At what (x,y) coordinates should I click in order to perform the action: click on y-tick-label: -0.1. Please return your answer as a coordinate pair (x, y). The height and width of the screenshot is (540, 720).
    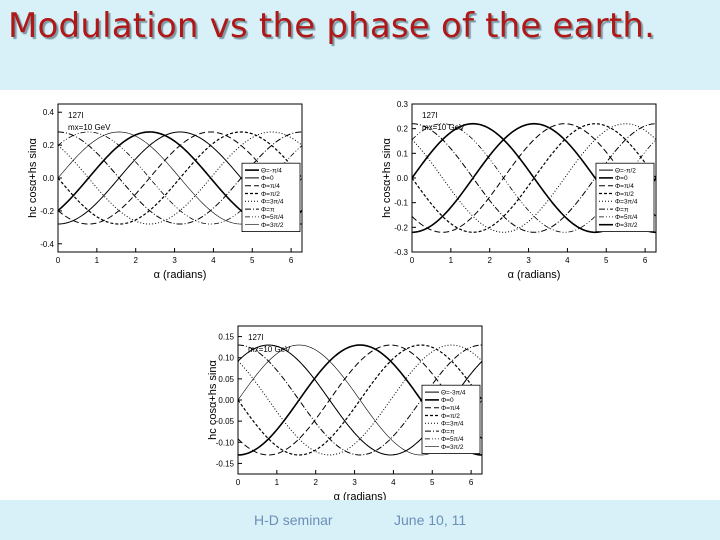
    Looking at the image, I should click on (401, 203).